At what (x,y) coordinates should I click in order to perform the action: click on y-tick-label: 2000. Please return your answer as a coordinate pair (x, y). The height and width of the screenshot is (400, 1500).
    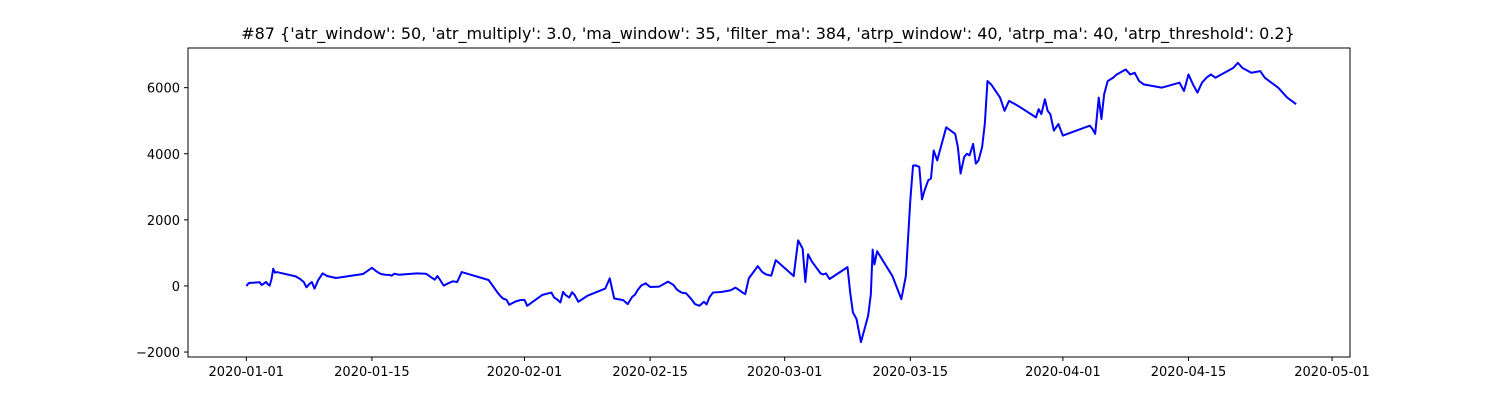
    Looking at the image, I should click on (163, 221).